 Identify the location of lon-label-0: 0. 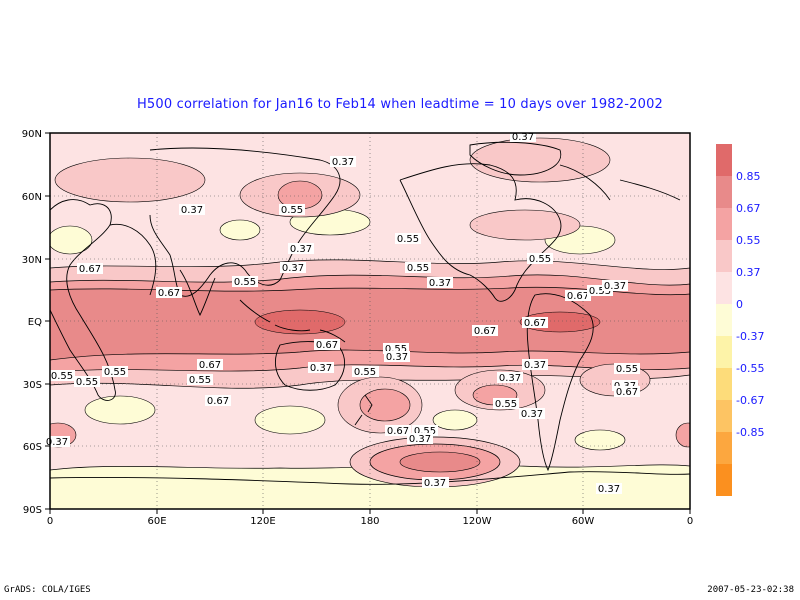
(50, 521).